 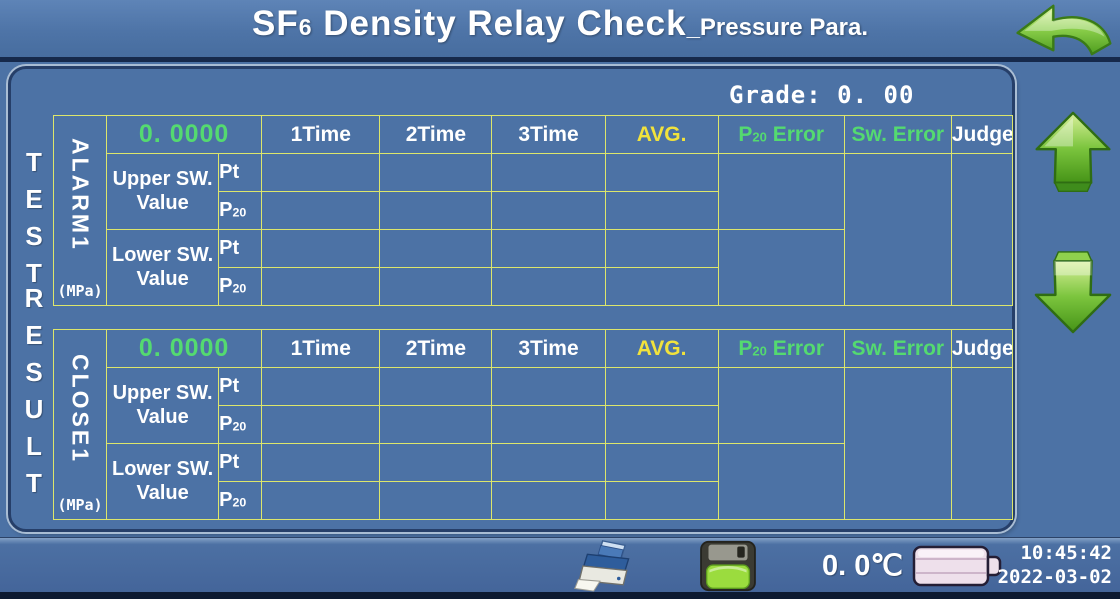 I want to click on rail-word-result: RESULT, so click(x=34, y=394).